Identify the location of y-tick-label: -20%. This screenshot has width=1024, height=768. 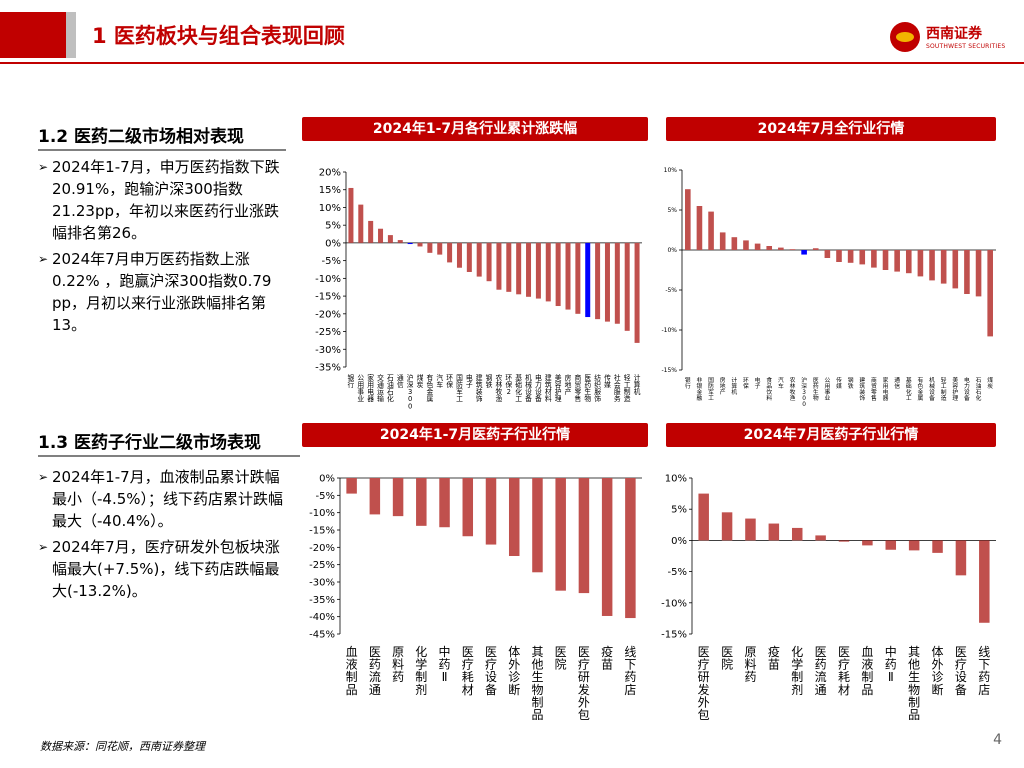
(328, 314).